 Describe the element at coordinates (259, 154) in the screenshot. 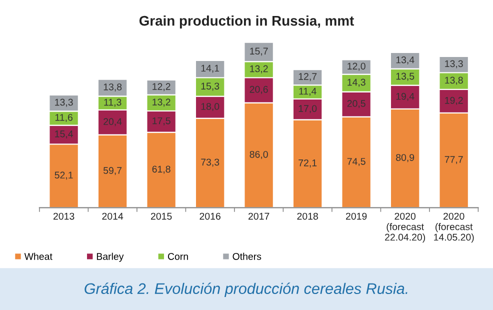

I see `data-label: 86,0` at that location.